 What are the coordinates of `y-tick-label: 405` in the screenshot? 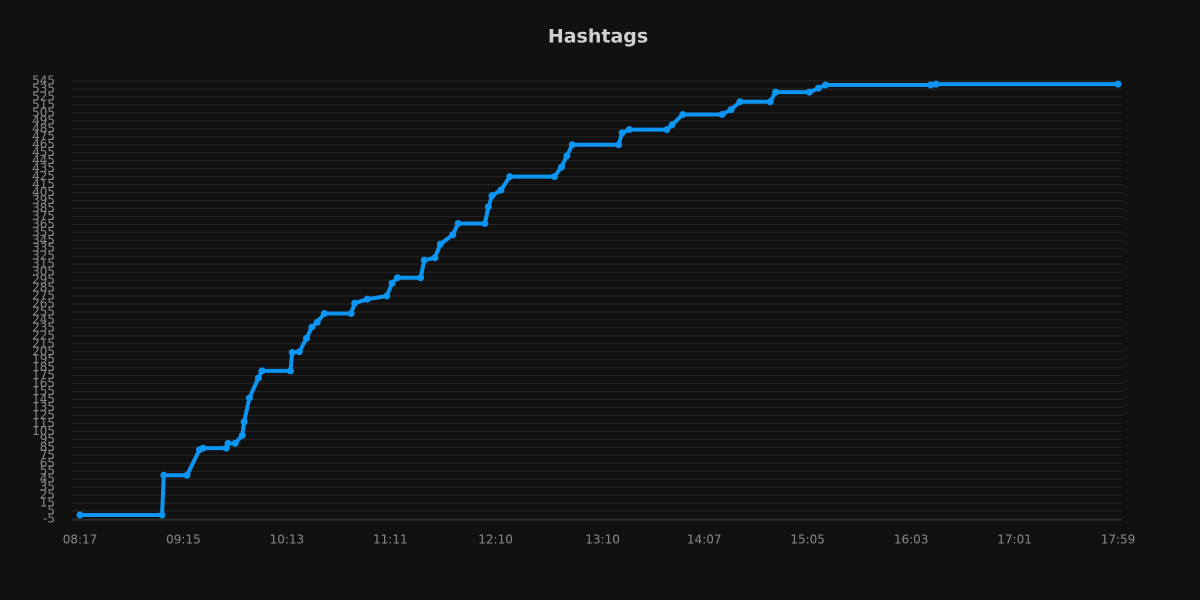 It's located at (43, 192).